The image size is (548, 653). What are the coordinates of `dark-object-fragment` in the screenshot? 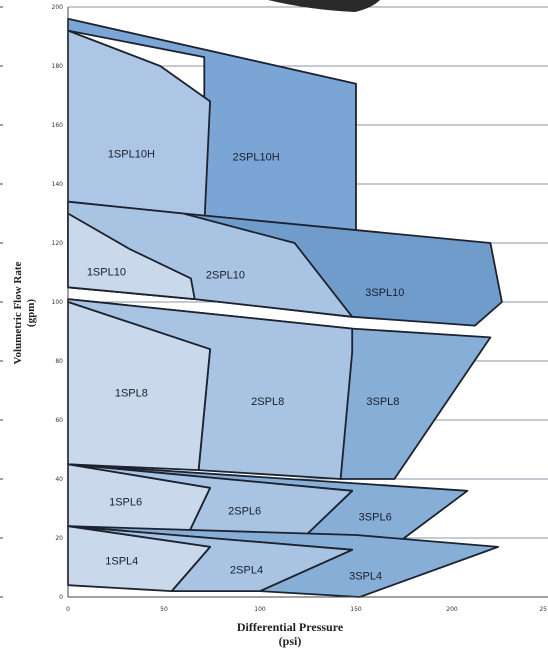 It's located at (324, 6).